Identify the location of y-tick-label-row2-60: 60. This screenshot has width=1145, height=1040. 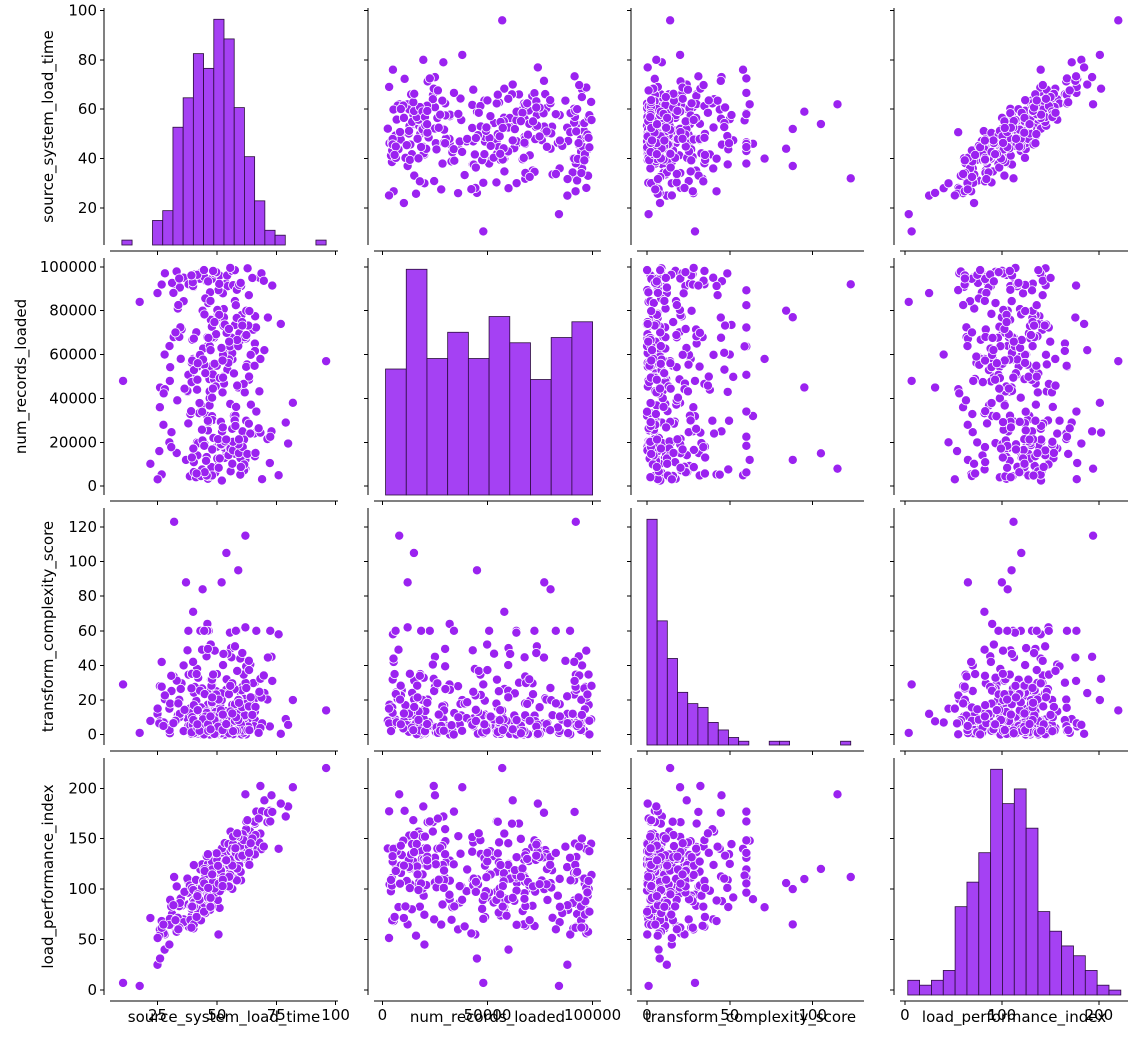
(87, 631).